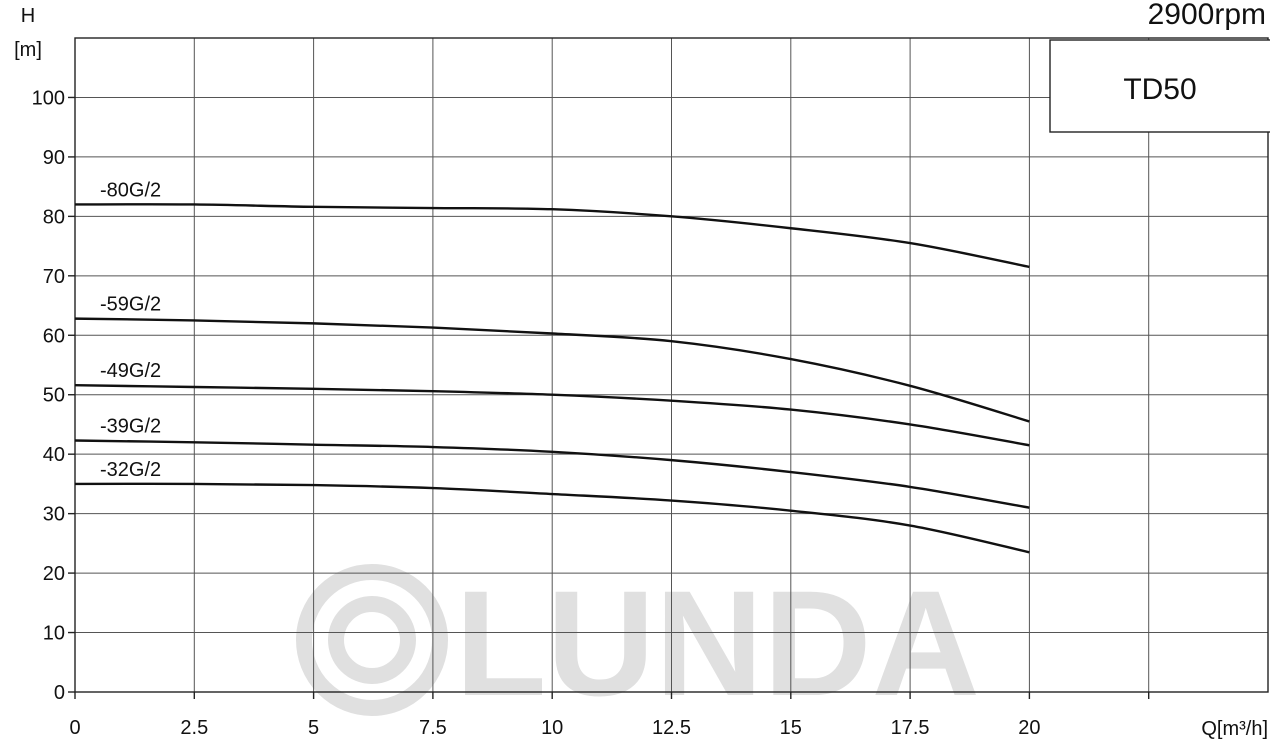  I want to click on series-label: -32G/2, so click(130, 470).